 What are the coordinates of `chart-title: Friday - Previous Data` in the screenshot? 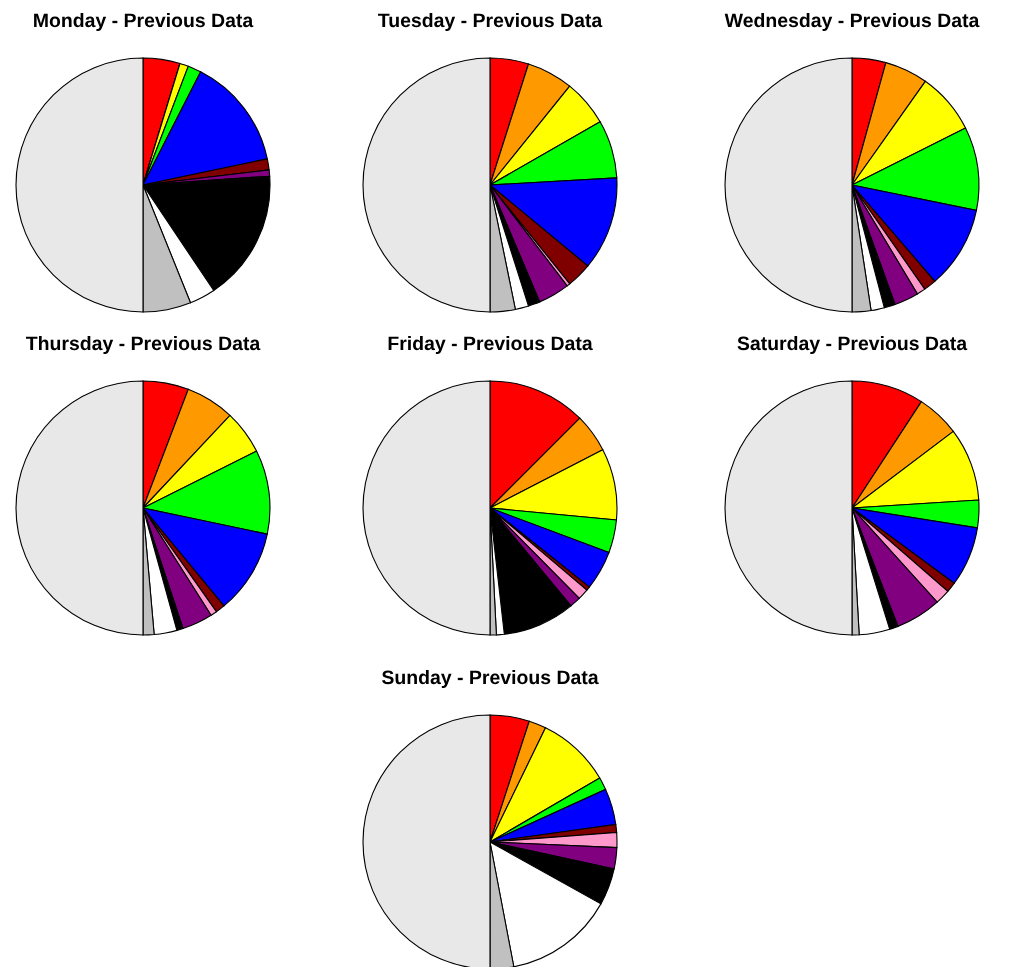 It's located at (490, 345).